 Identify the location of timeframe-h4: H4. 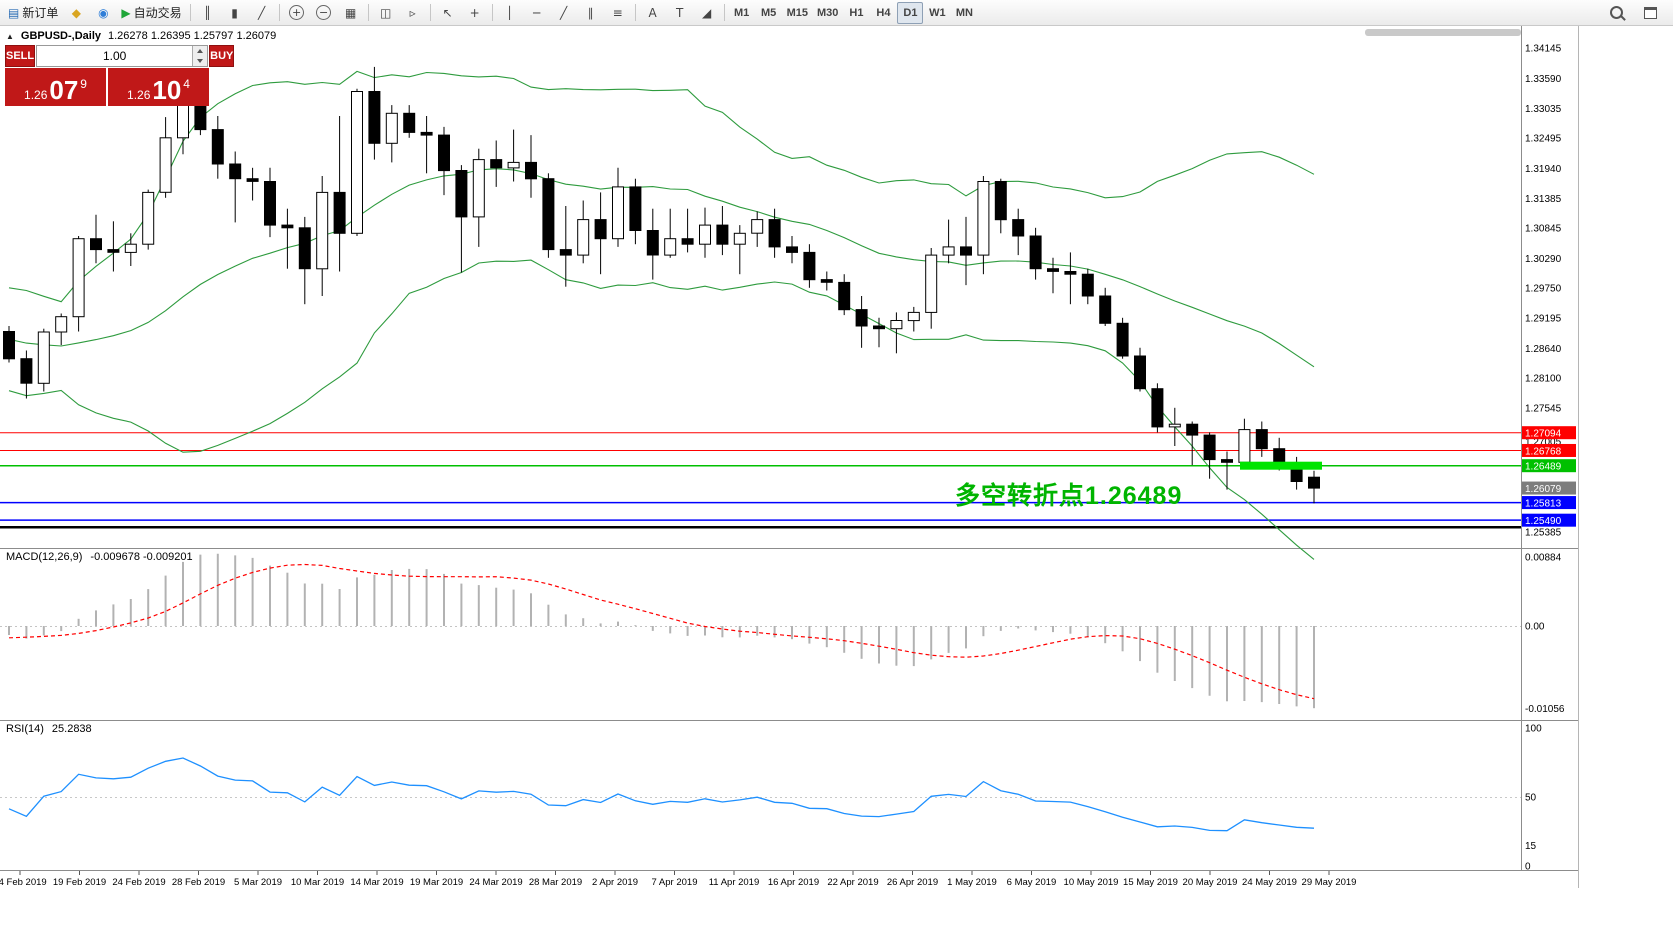
(883, 12).